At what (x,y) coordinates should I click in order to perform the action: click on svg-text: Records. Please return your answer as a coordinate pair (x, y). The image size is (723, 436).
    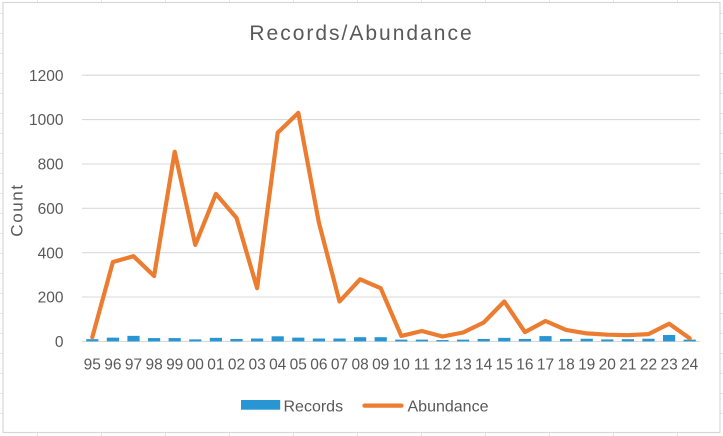
    Looking at the image, I should click on (314, 406).